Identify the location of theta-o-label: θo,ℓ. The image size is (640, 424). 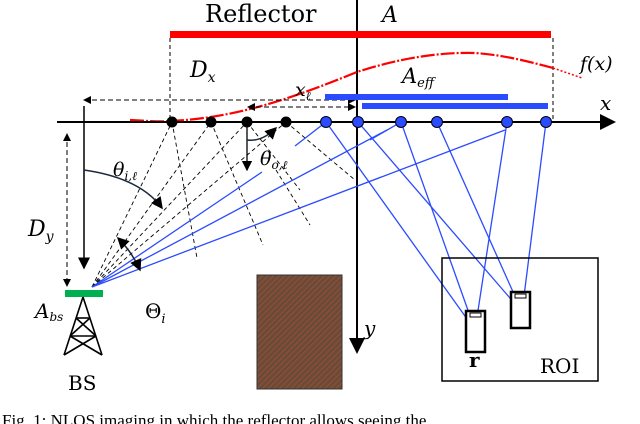
(274, 160).